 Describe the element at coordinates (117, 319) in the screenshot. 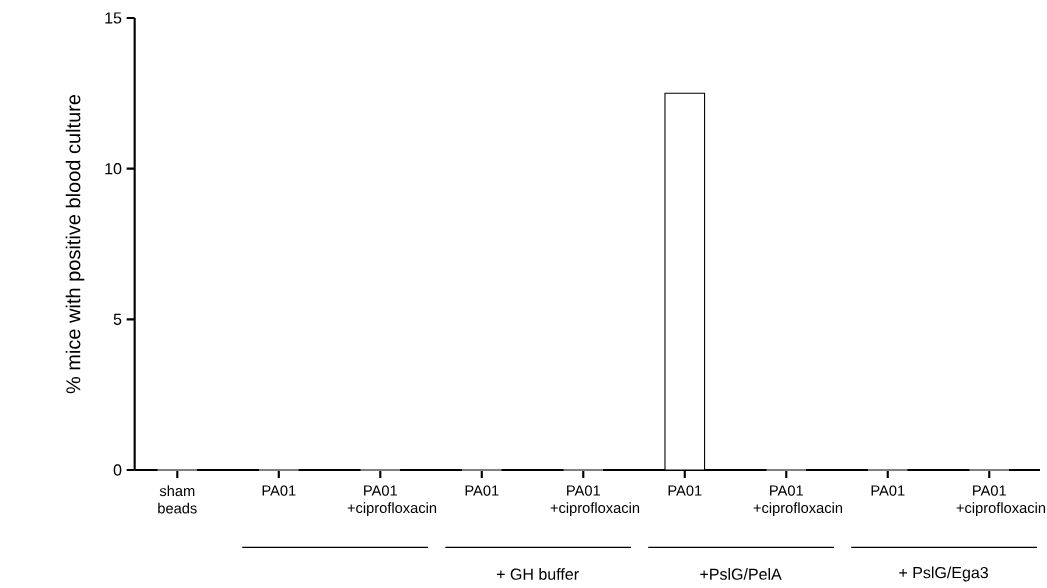

I see `y-tick-label: 5` at that location.